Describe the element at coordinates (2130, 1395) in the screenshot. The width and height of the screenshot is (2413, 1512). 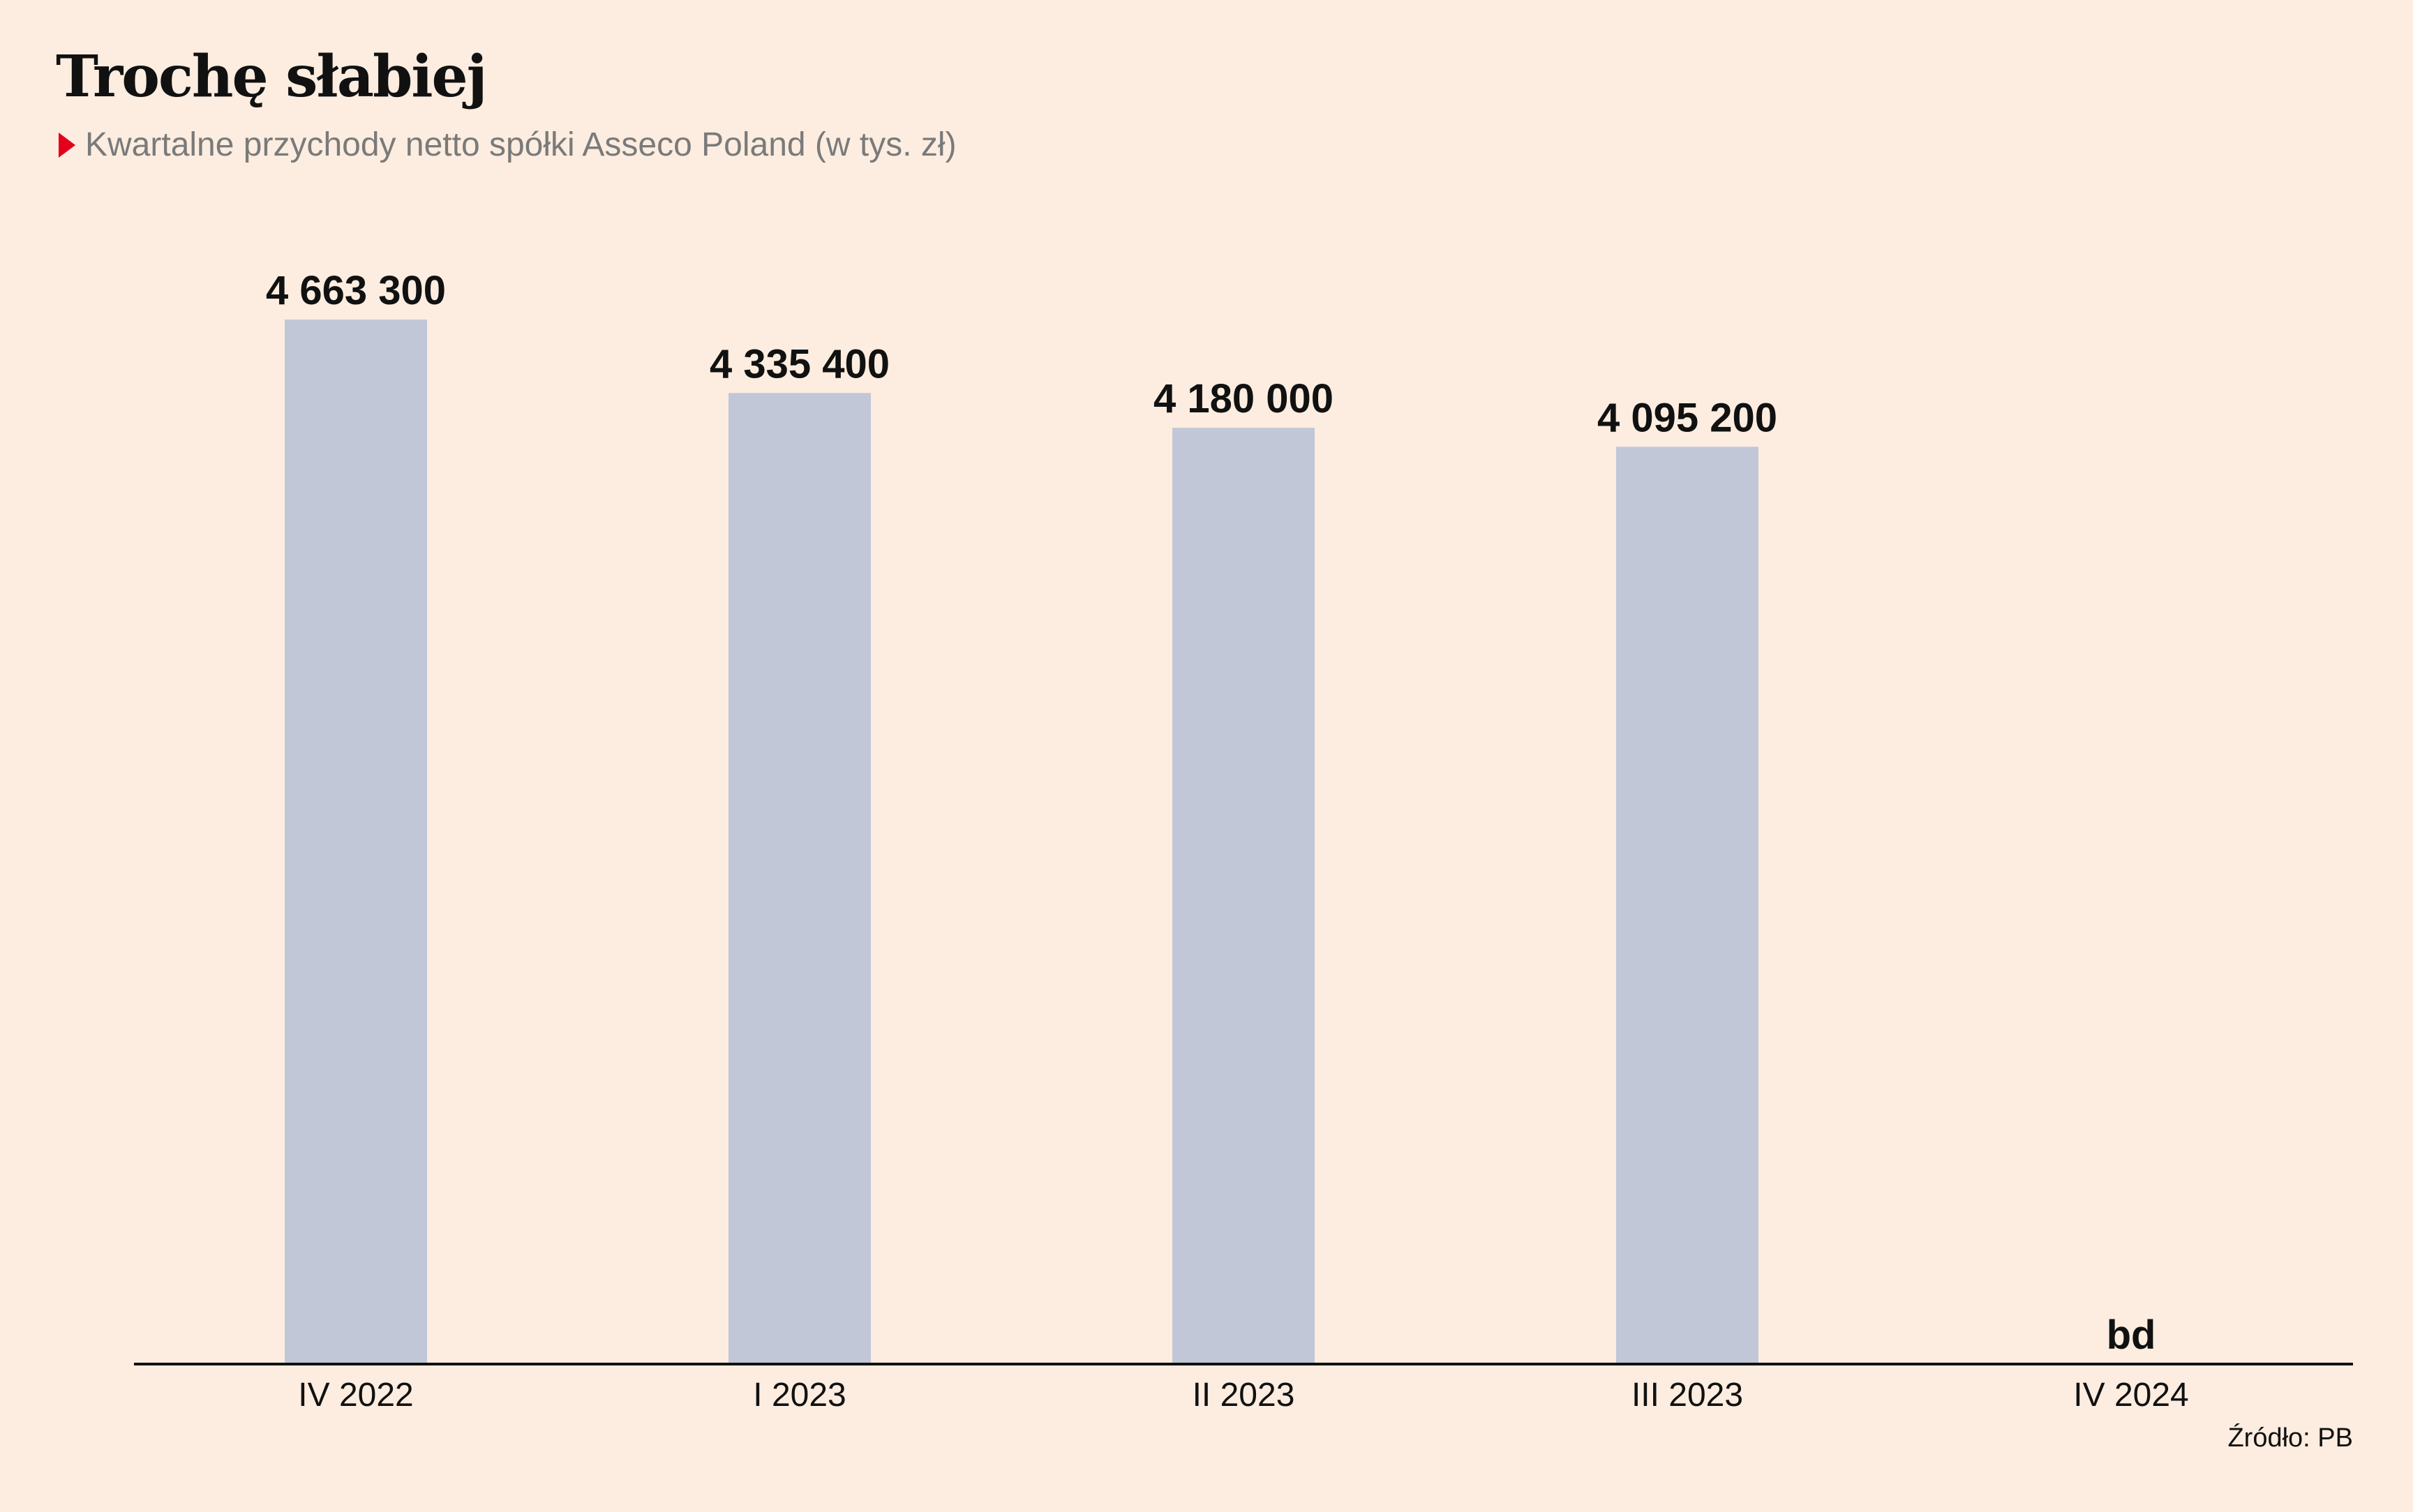
I see `x-tick-label-4: IV 2024` at that location.